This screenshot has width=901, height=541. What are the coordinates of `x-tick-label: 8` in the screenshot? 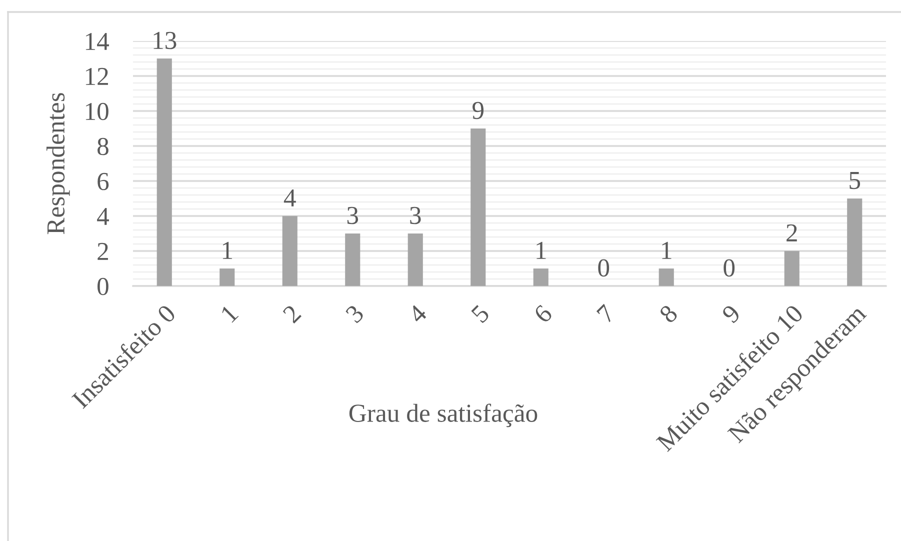 It's located at (668, 314).